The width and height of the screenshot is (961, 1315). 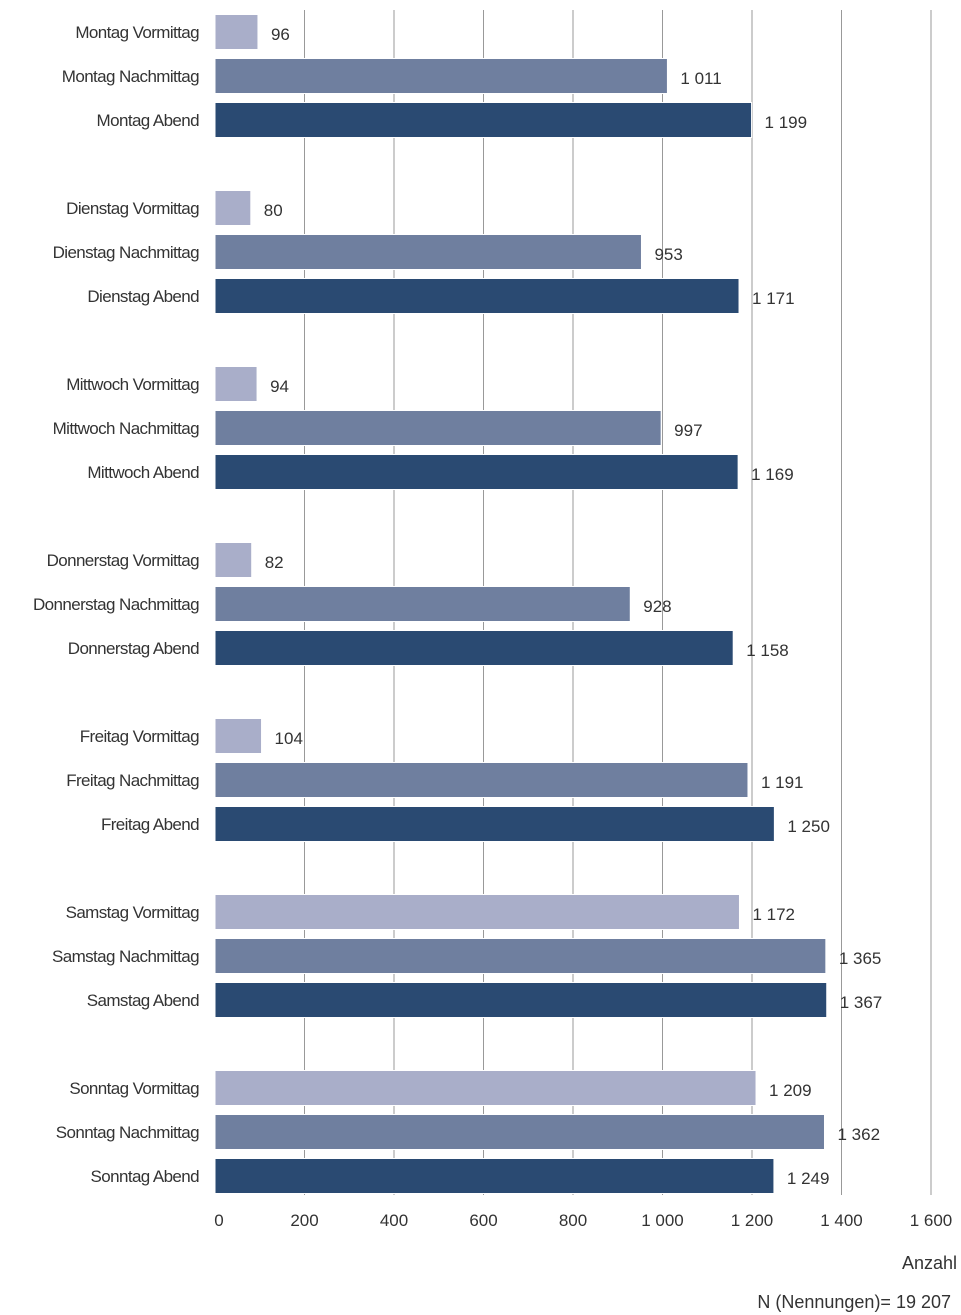 I want to click on value-label: 1 250, so click(x=808, y=826).